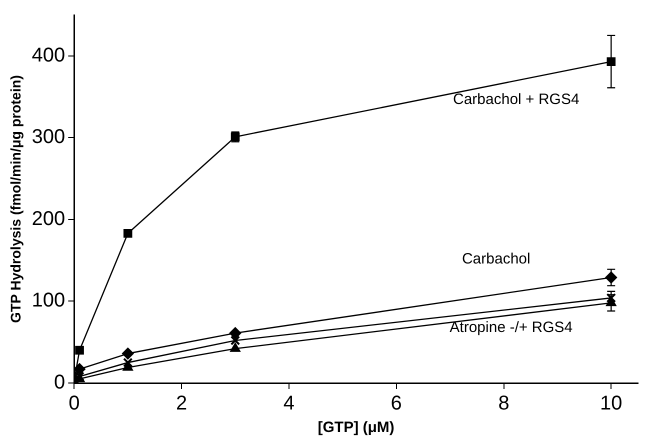  I want to click on x-tick-label: 8, so click(504, 403).